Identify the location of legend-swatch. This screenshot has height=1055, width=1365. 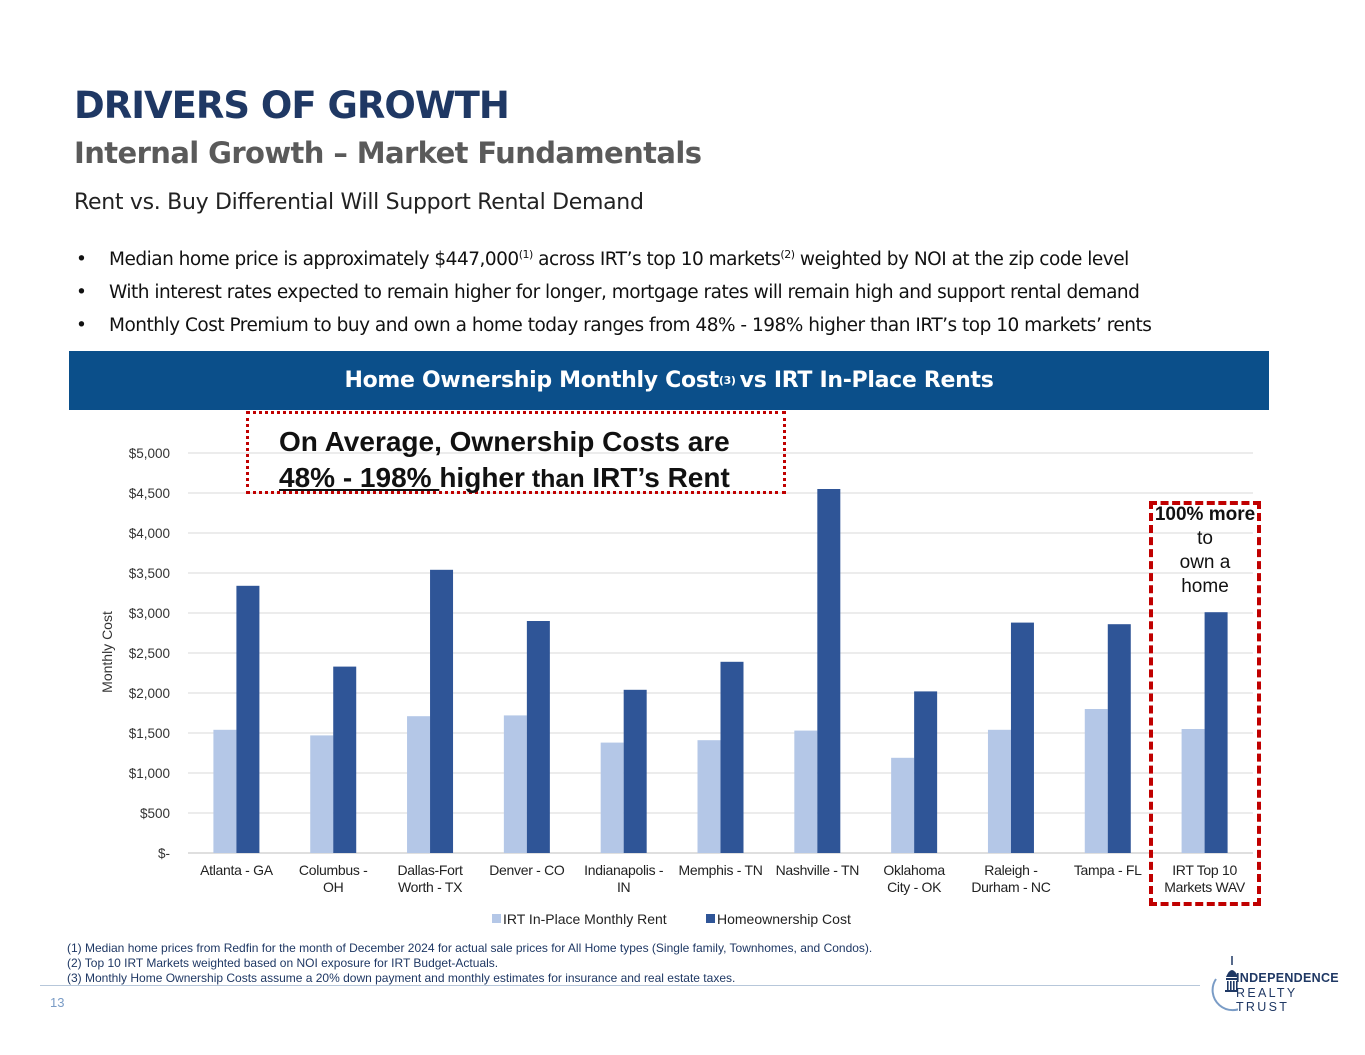
(710, 918).